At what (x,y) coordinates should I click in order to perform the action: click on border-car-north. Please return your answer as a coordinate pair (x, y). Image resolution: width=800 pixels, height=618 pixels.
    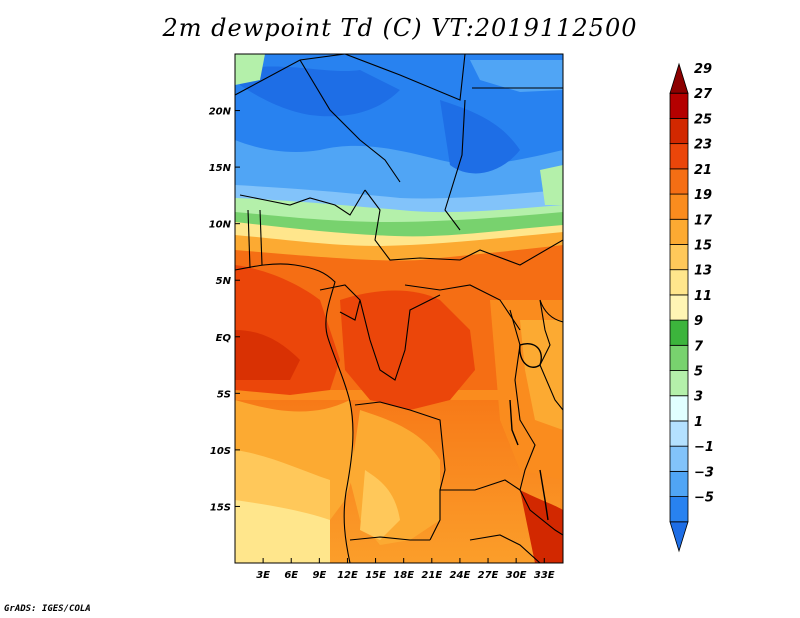
    Looking at the image, I should click on (463, 227).